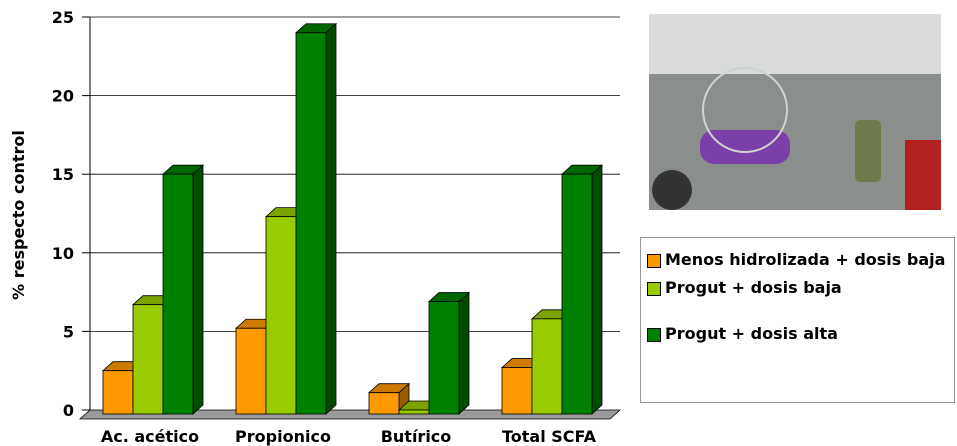  Describe the element at coordinates (416, 436) in the screenshot. I see `x-tick-label: Butírico` at that location.